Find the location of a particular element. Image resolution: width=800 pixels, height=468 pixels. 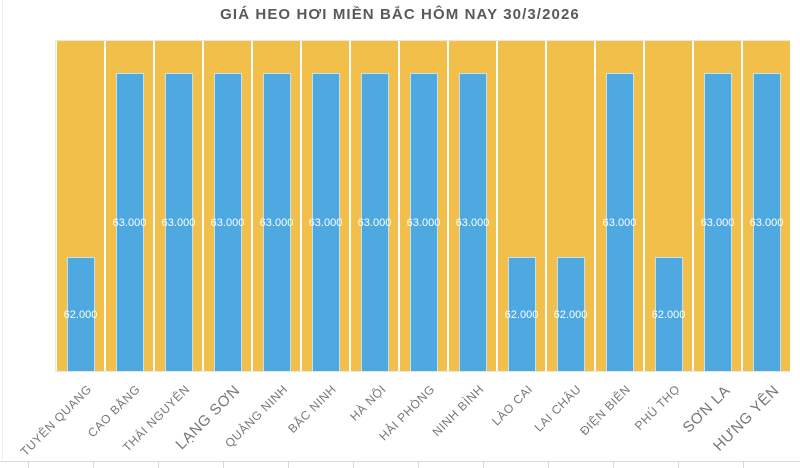

worksheet-gridline-left is located at coordinates (2, 230).